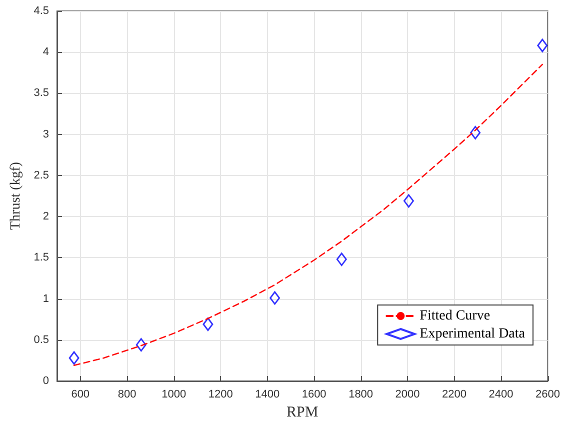  What do you see at coordinates (548, 394) in the screenshot?
I see `x-tick-label: 2600` at bounding box center [548, 394].